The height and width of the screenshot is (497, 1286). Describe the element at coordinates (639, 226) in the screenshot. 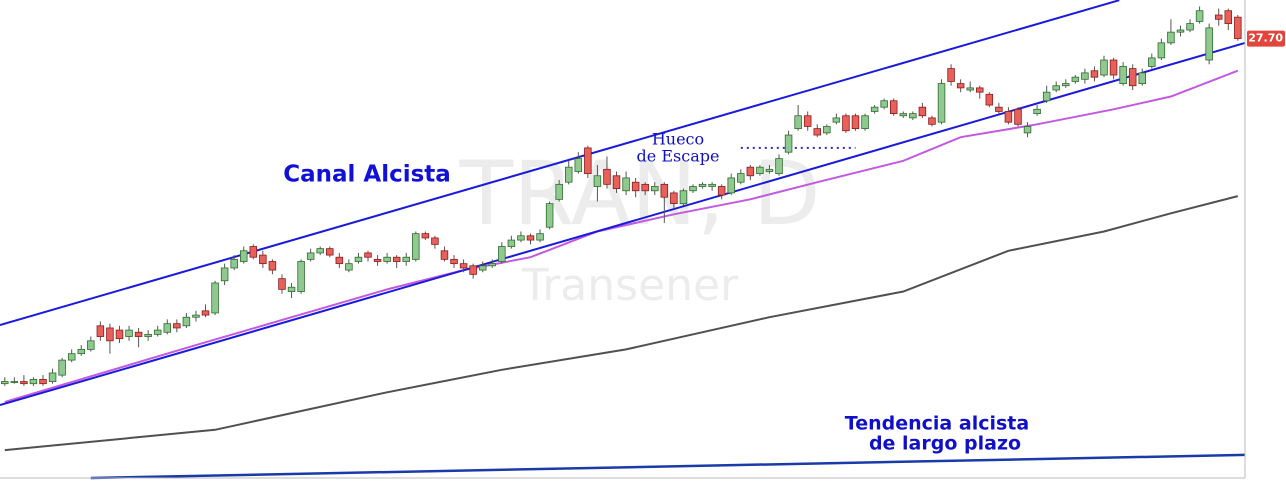

I see `watermark: TRAN, D Transener` at that location.